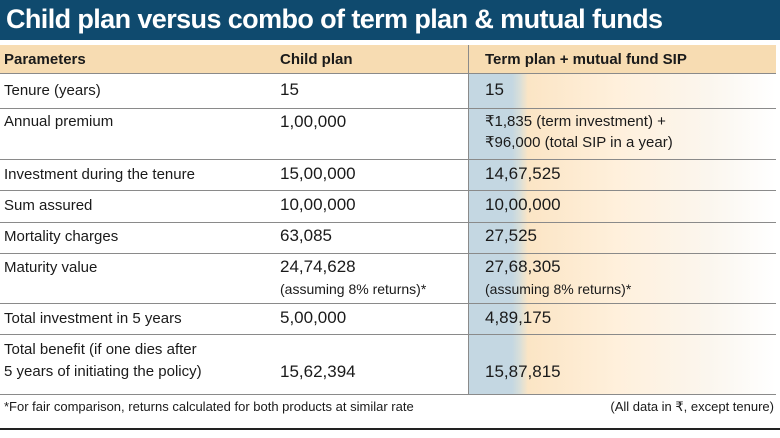 The width and height of the screenshot is (780, 438). I want to click on row-parameter: Maturity value, so click(51, 267).